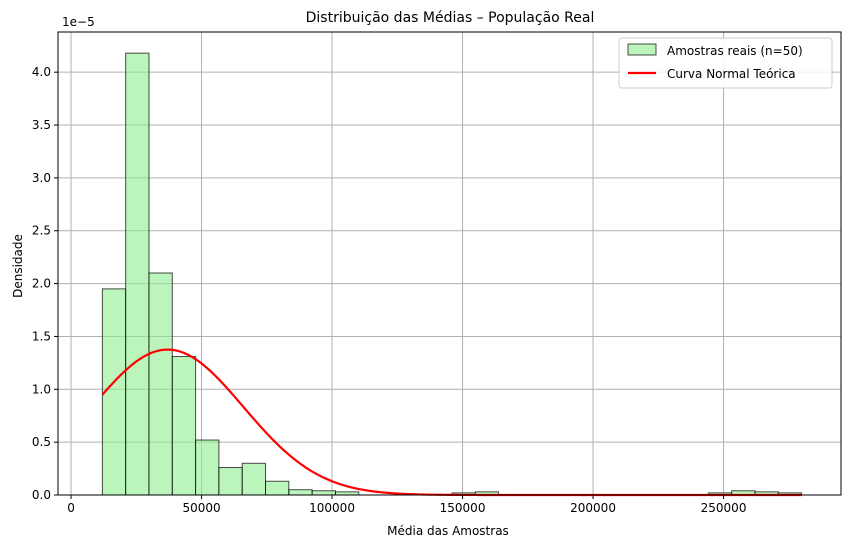  Describe the element at coordinates (41, 442) in the screenshot. I see `y-tick-label: 0.5` at that location.